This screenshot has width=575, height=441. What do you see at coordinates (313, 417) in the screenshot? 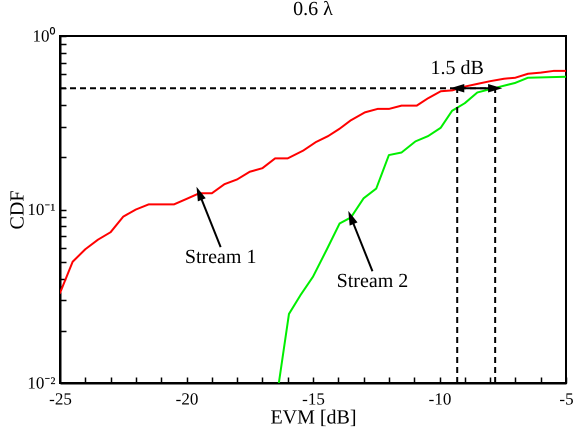
I see `x-axis-title: EVM [dB]` at bounding box center [313, 417].